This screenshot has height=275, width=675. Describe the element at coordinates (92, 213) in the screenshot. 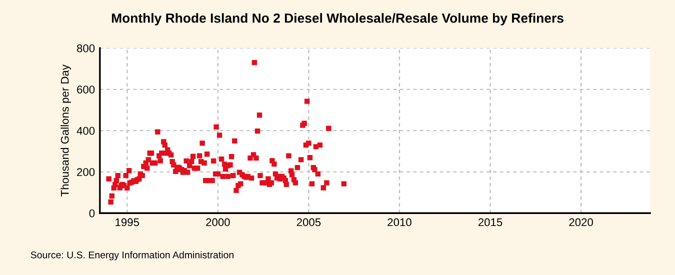

I see `y-tick-label: 0` at that location.